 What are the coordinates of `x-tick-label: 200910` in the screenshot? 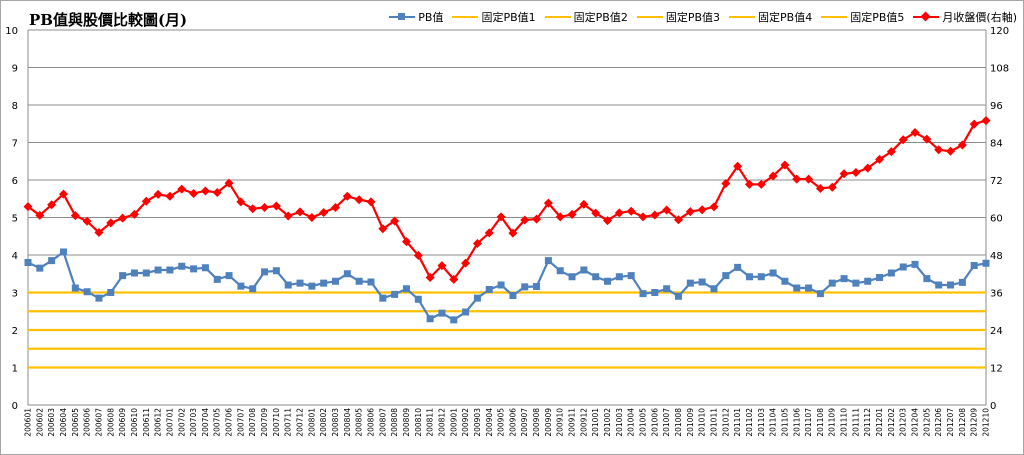 It's located at (560, 422).